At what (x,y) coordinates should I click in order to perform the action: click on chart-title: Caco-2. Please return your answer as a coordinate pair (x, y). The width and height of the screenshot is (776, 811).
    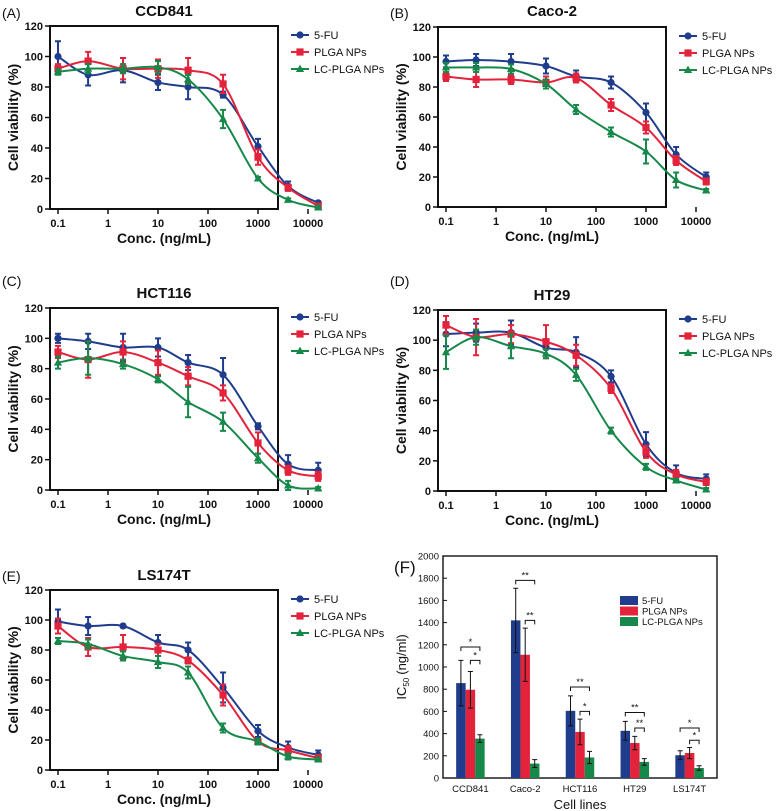
    Looking at the image, I should click on (552, 11).